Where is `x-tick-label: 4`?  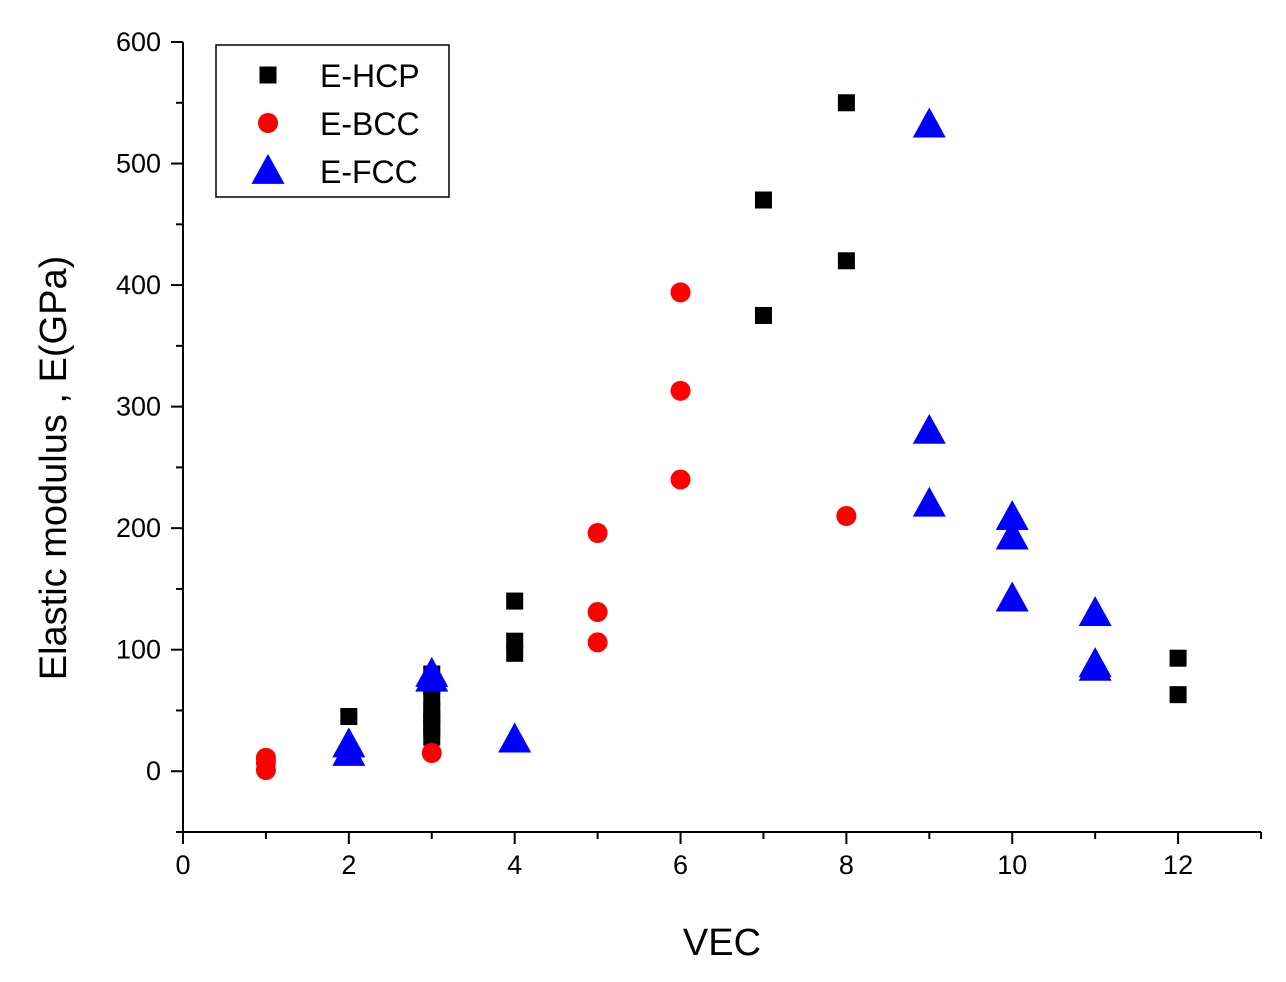
x-tick-label: 4 is located at coordinates (514, 865).